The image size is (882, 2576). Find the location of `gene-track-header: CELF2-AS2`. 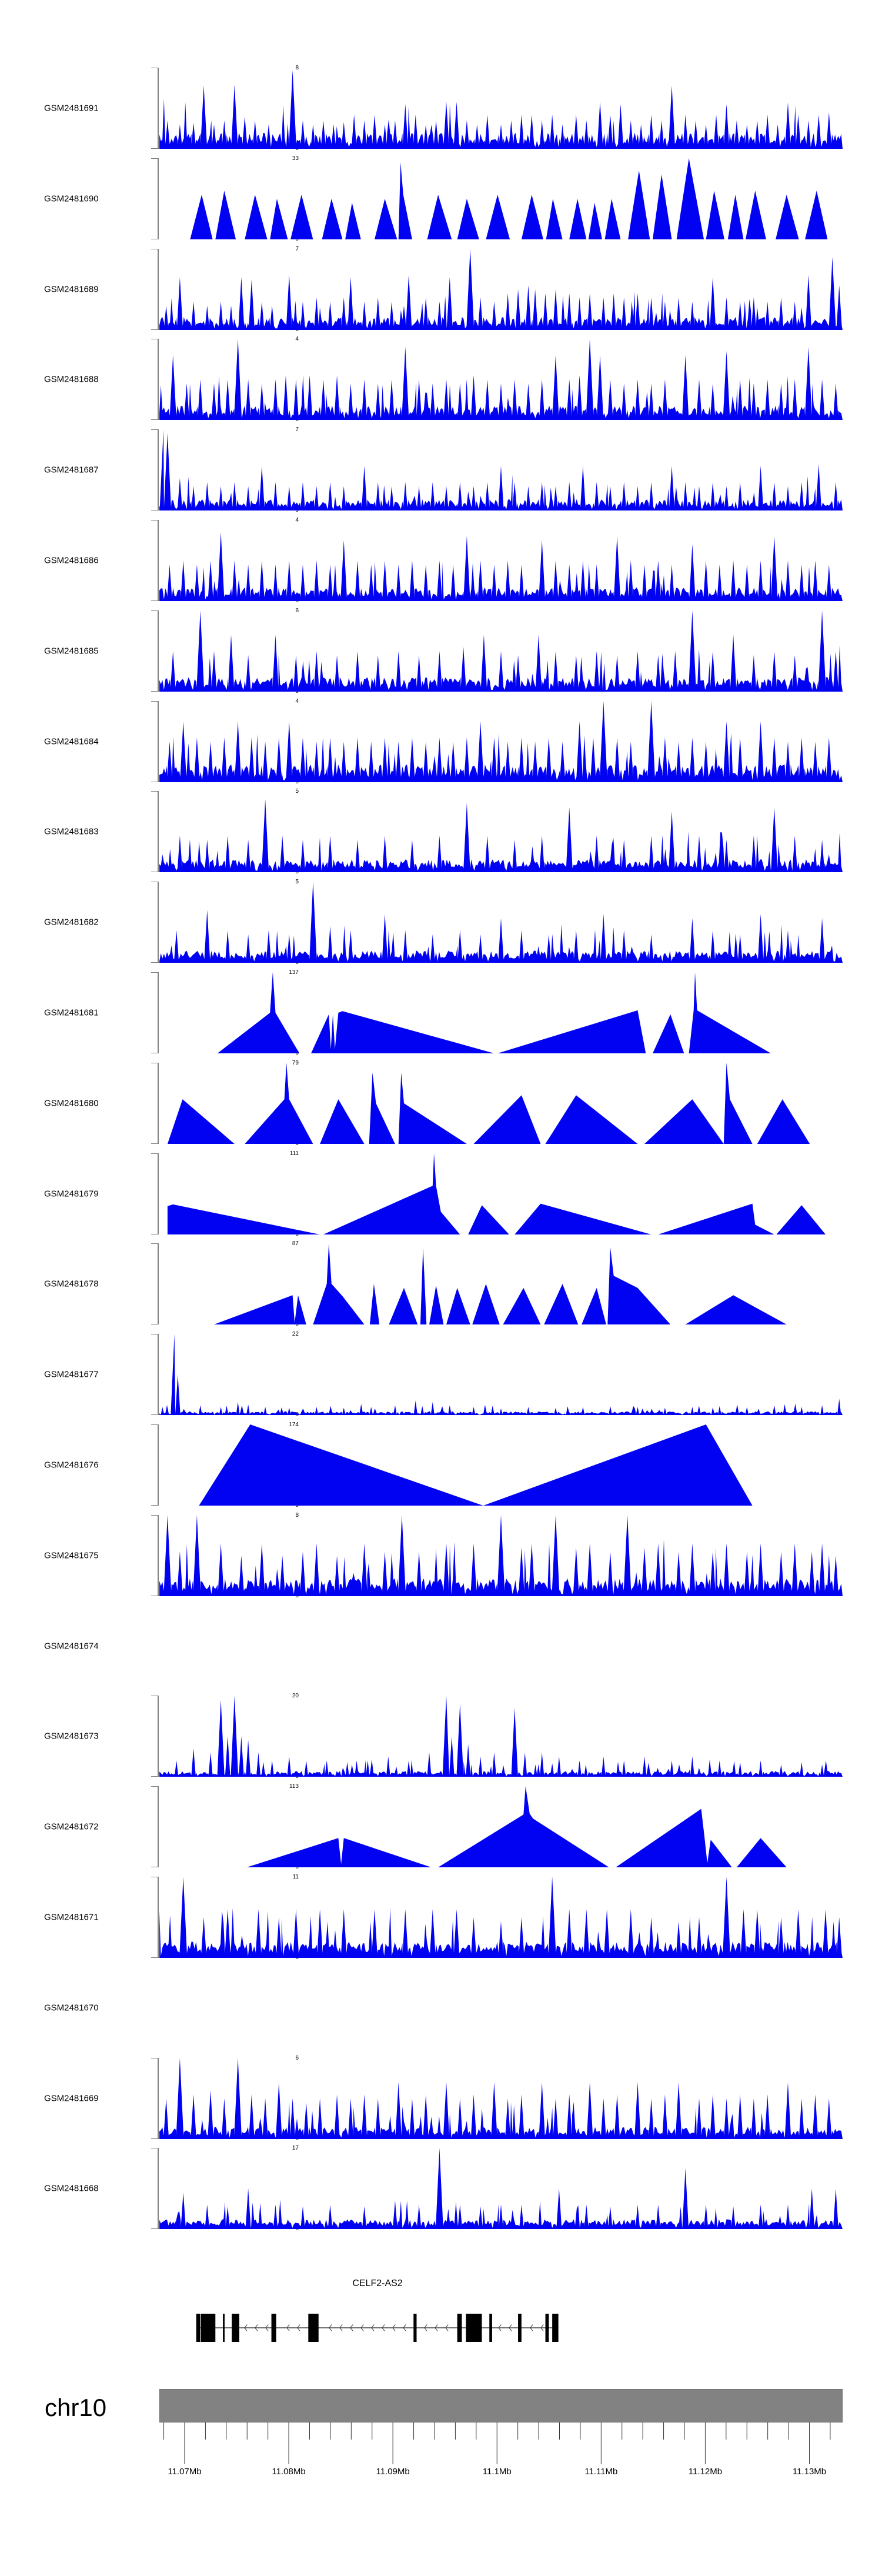

gene-track-header: CELF2-AS2 is located at coordinates (501, 2284).